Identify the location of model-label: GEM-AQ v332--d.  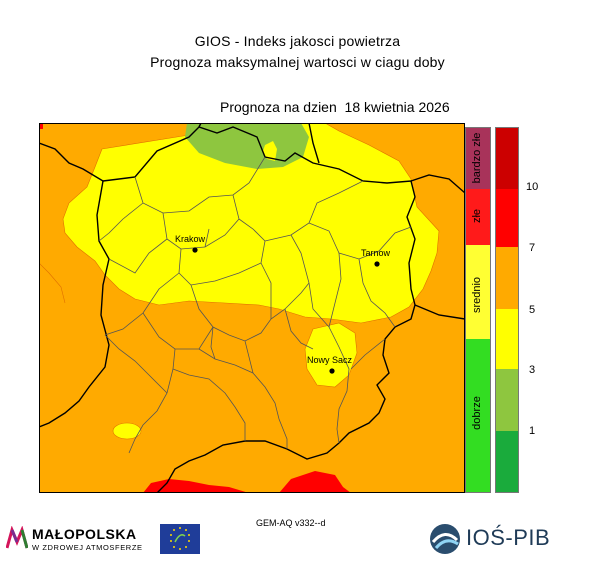
(291, 523).